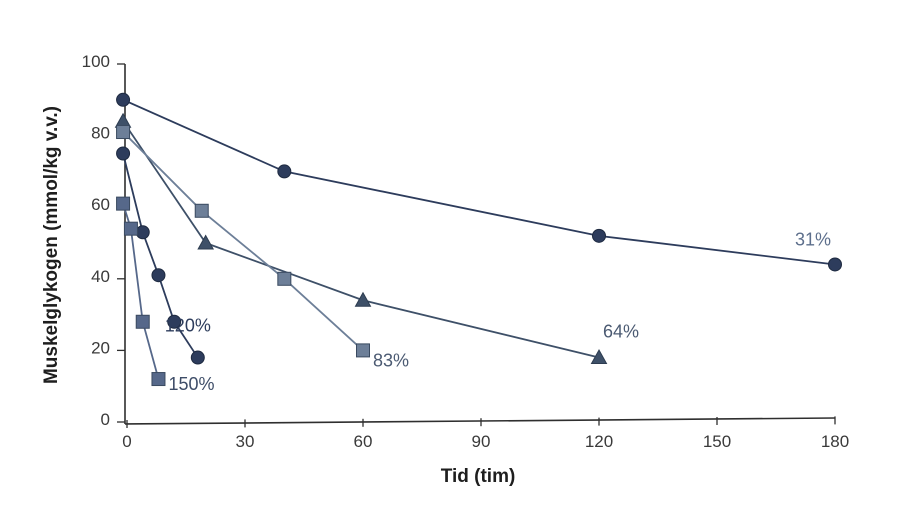 The width and height of the screenshot is (918, 520). I want to click on x-tick-label: 60, so click(363, 441).